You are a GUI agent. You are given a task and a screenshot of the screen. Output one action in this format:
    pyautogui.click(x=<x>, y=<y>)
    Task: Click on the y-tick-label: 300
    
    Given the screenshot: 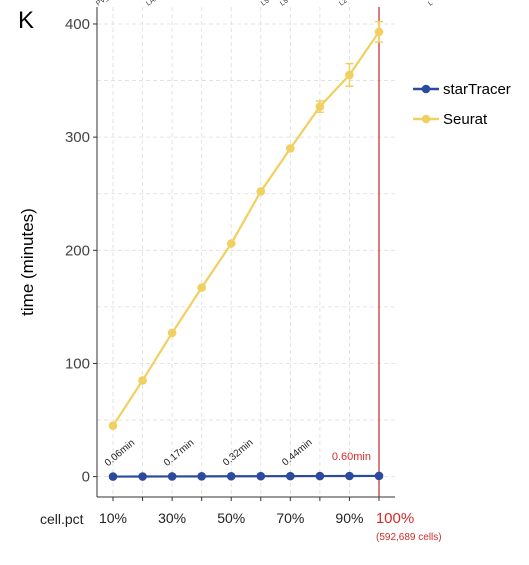 What is the action you would take?
    pyautogui.click(x=77, y=137)
    